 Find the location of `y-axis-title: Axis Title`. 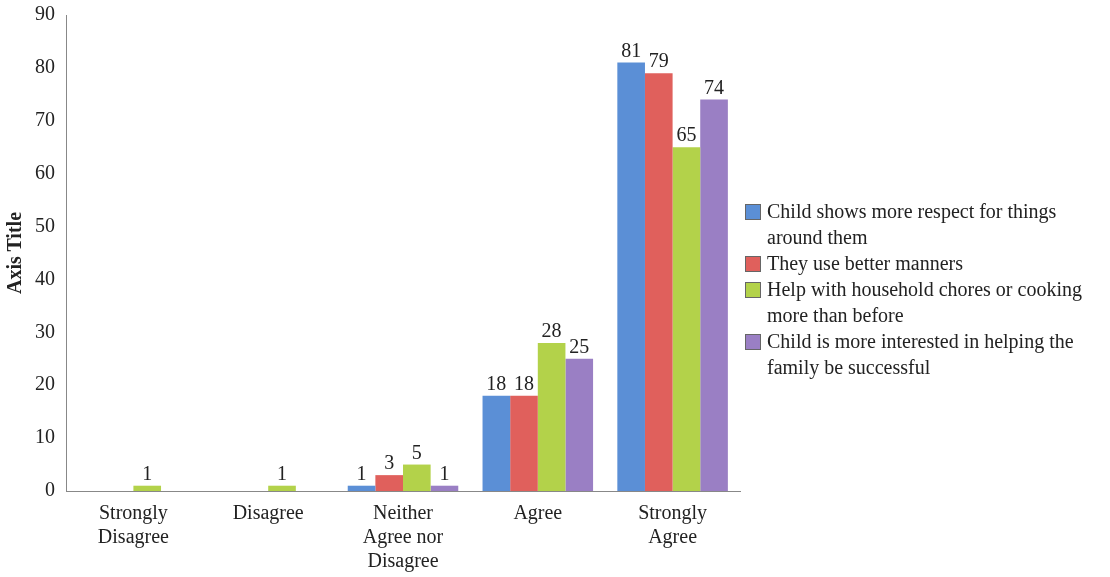

y-axis-title: Axis Title is located at coordinates (14, 253).